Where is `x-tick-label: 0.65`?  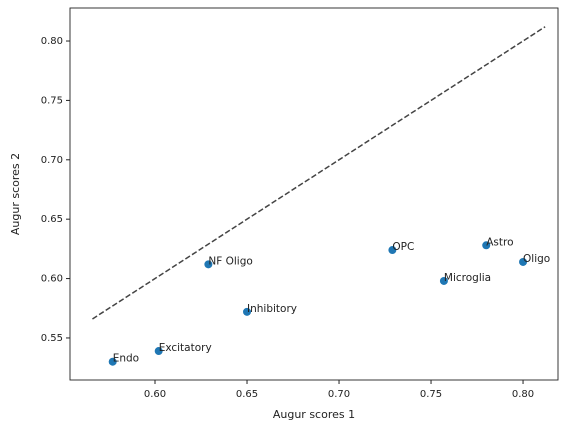 x-tick-label: 0.65 is located at coordinates (247, 394).